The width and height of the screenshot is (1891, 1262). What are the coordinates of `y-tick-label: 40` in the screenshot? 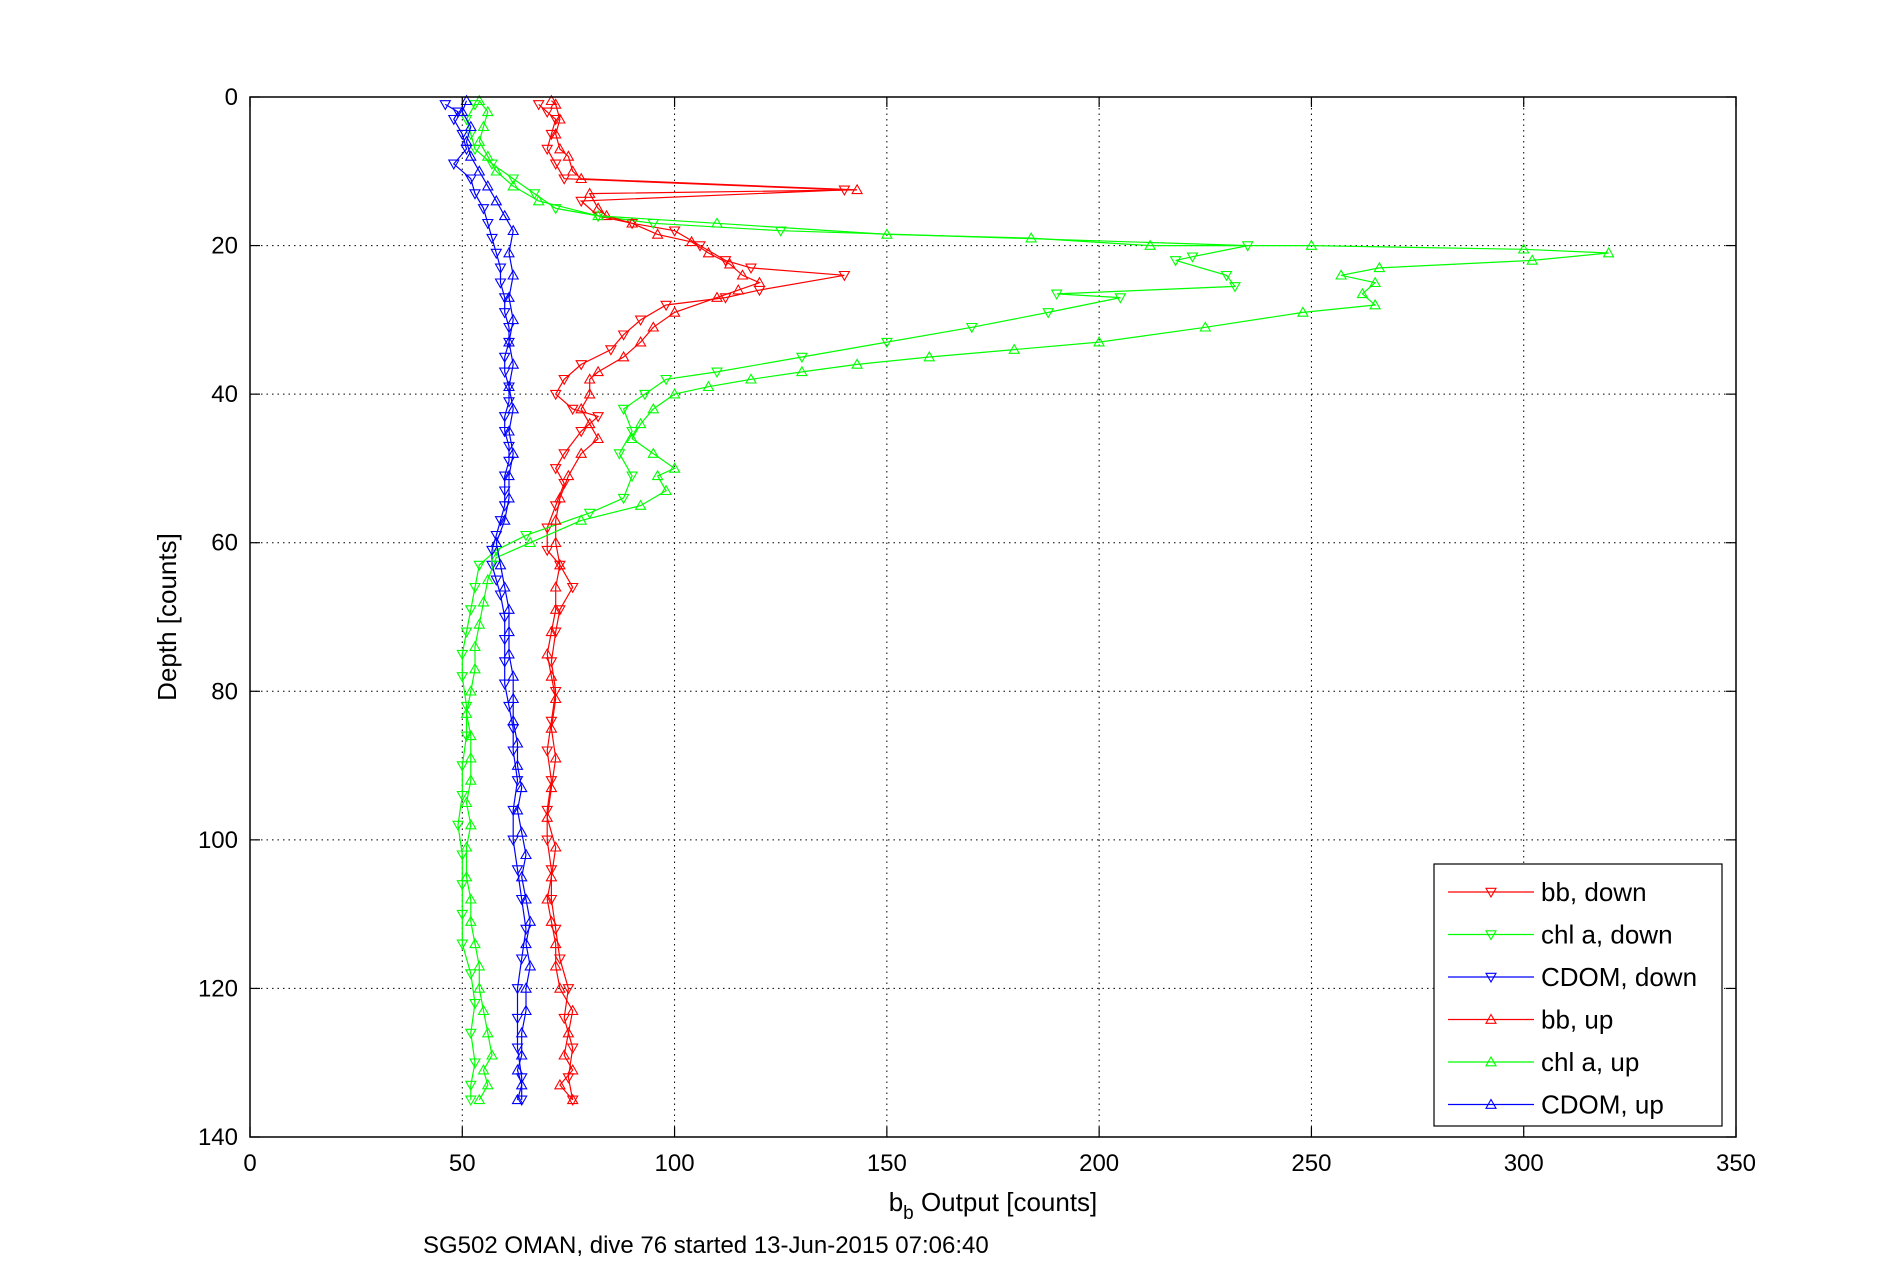 It's located at (224, 394).